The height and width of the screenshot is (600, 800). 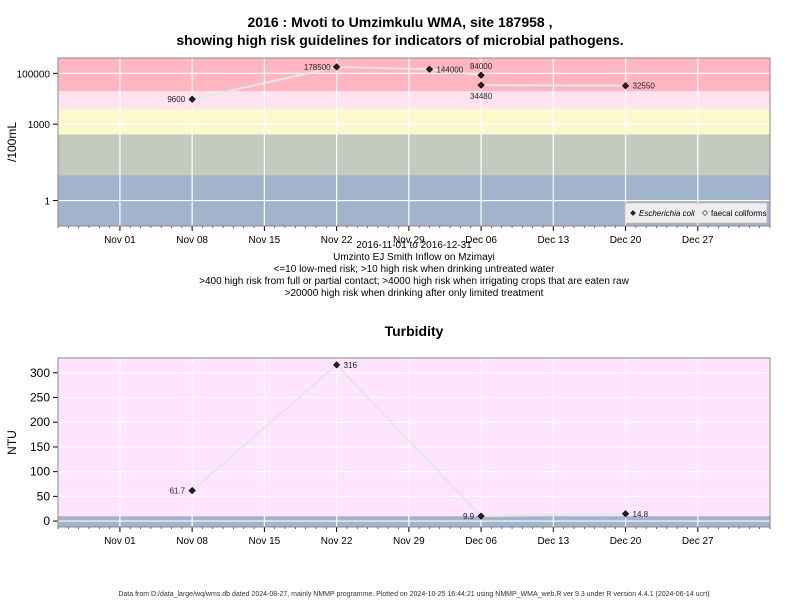 What do you see at coordinates (696, 213) in the screenshot?
I see `legend-box` at bounding box center [696, 213].